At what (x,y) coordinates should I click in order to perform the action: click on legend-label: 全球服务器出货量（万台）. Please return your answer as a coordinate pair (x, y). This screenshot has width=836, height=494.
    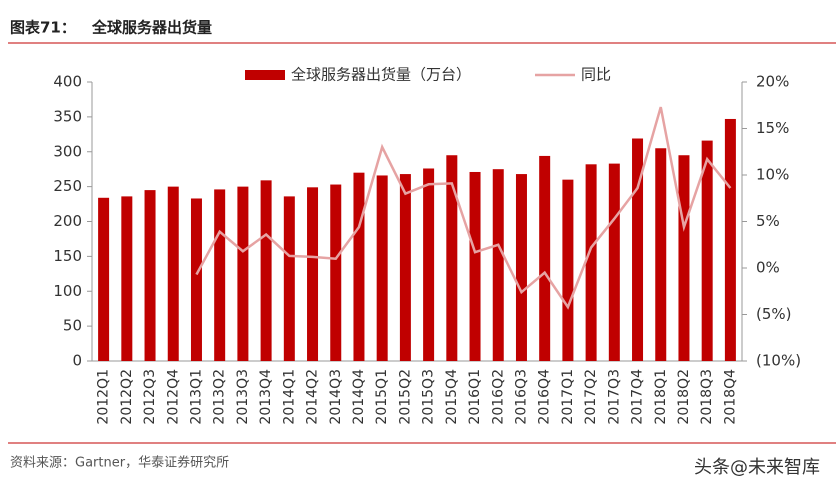
    Looking at the image, I should click on (381, 75).